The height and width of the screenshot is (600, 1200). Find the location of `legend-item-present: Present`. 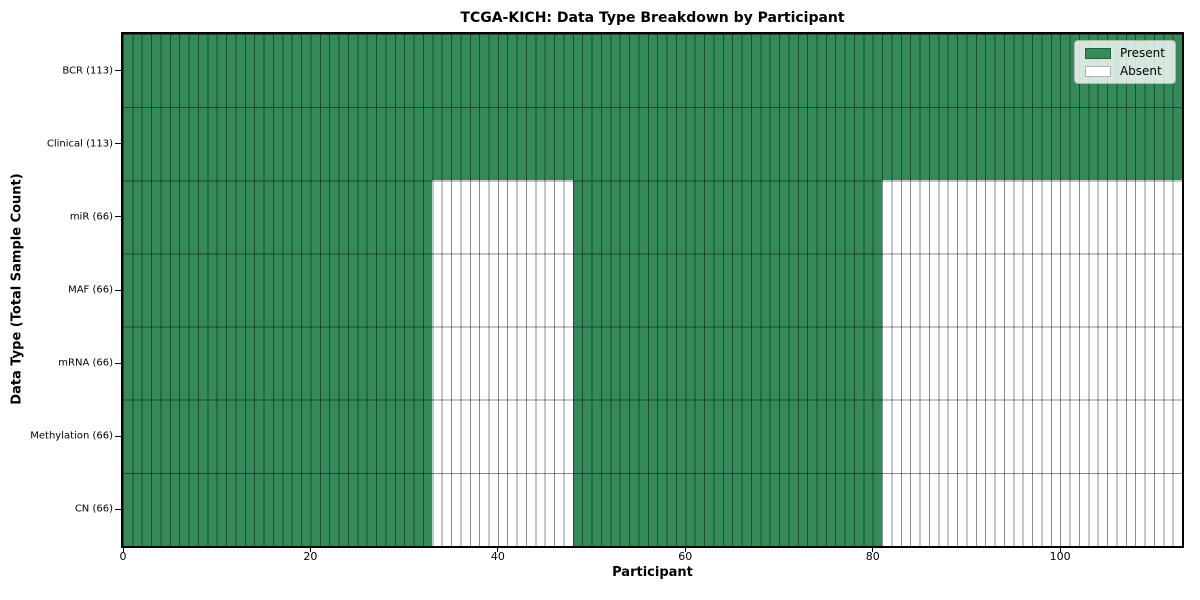

legend-item-present: Present is located at coordinates (1124, 53).